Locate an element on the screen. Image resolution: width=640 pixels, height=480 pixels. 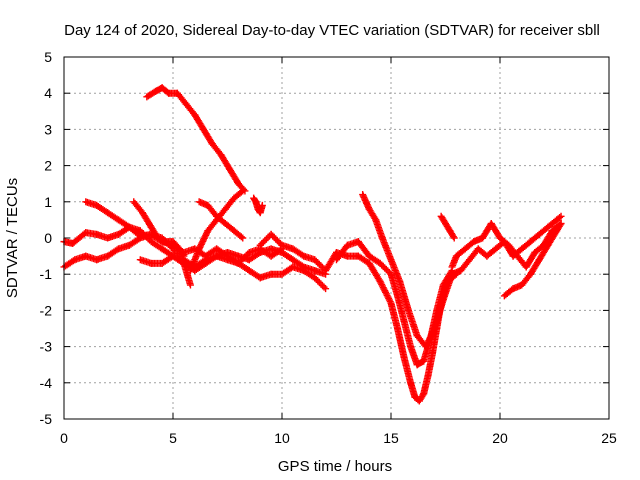
y-tick-label: -2 is located at coordinates (46, 310).